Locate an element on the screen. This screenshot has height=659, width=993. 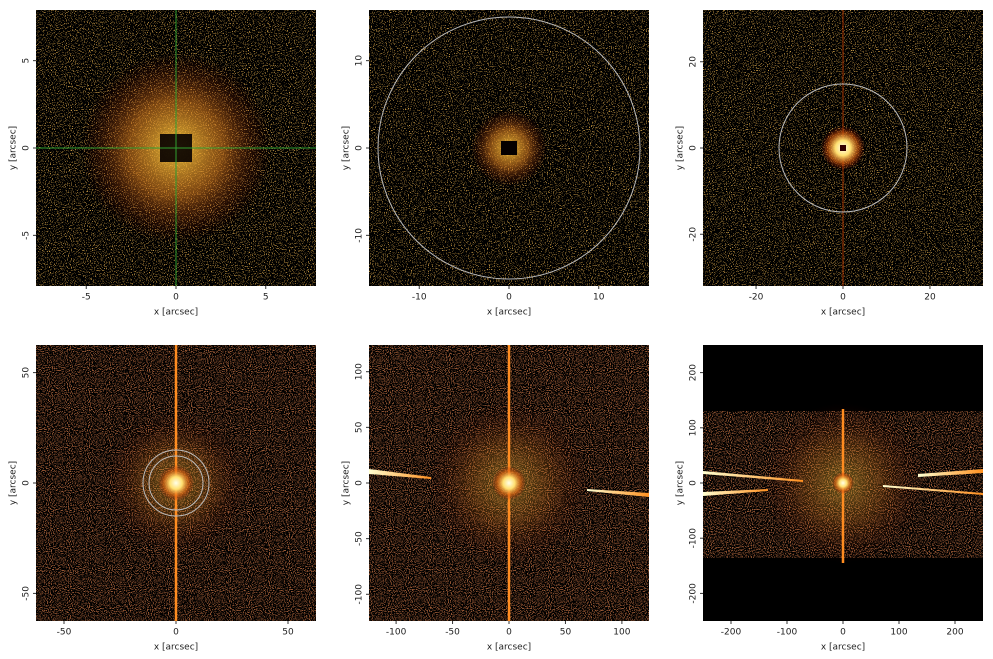
x-tick-label: 20 is located at coordinates (930, 298).